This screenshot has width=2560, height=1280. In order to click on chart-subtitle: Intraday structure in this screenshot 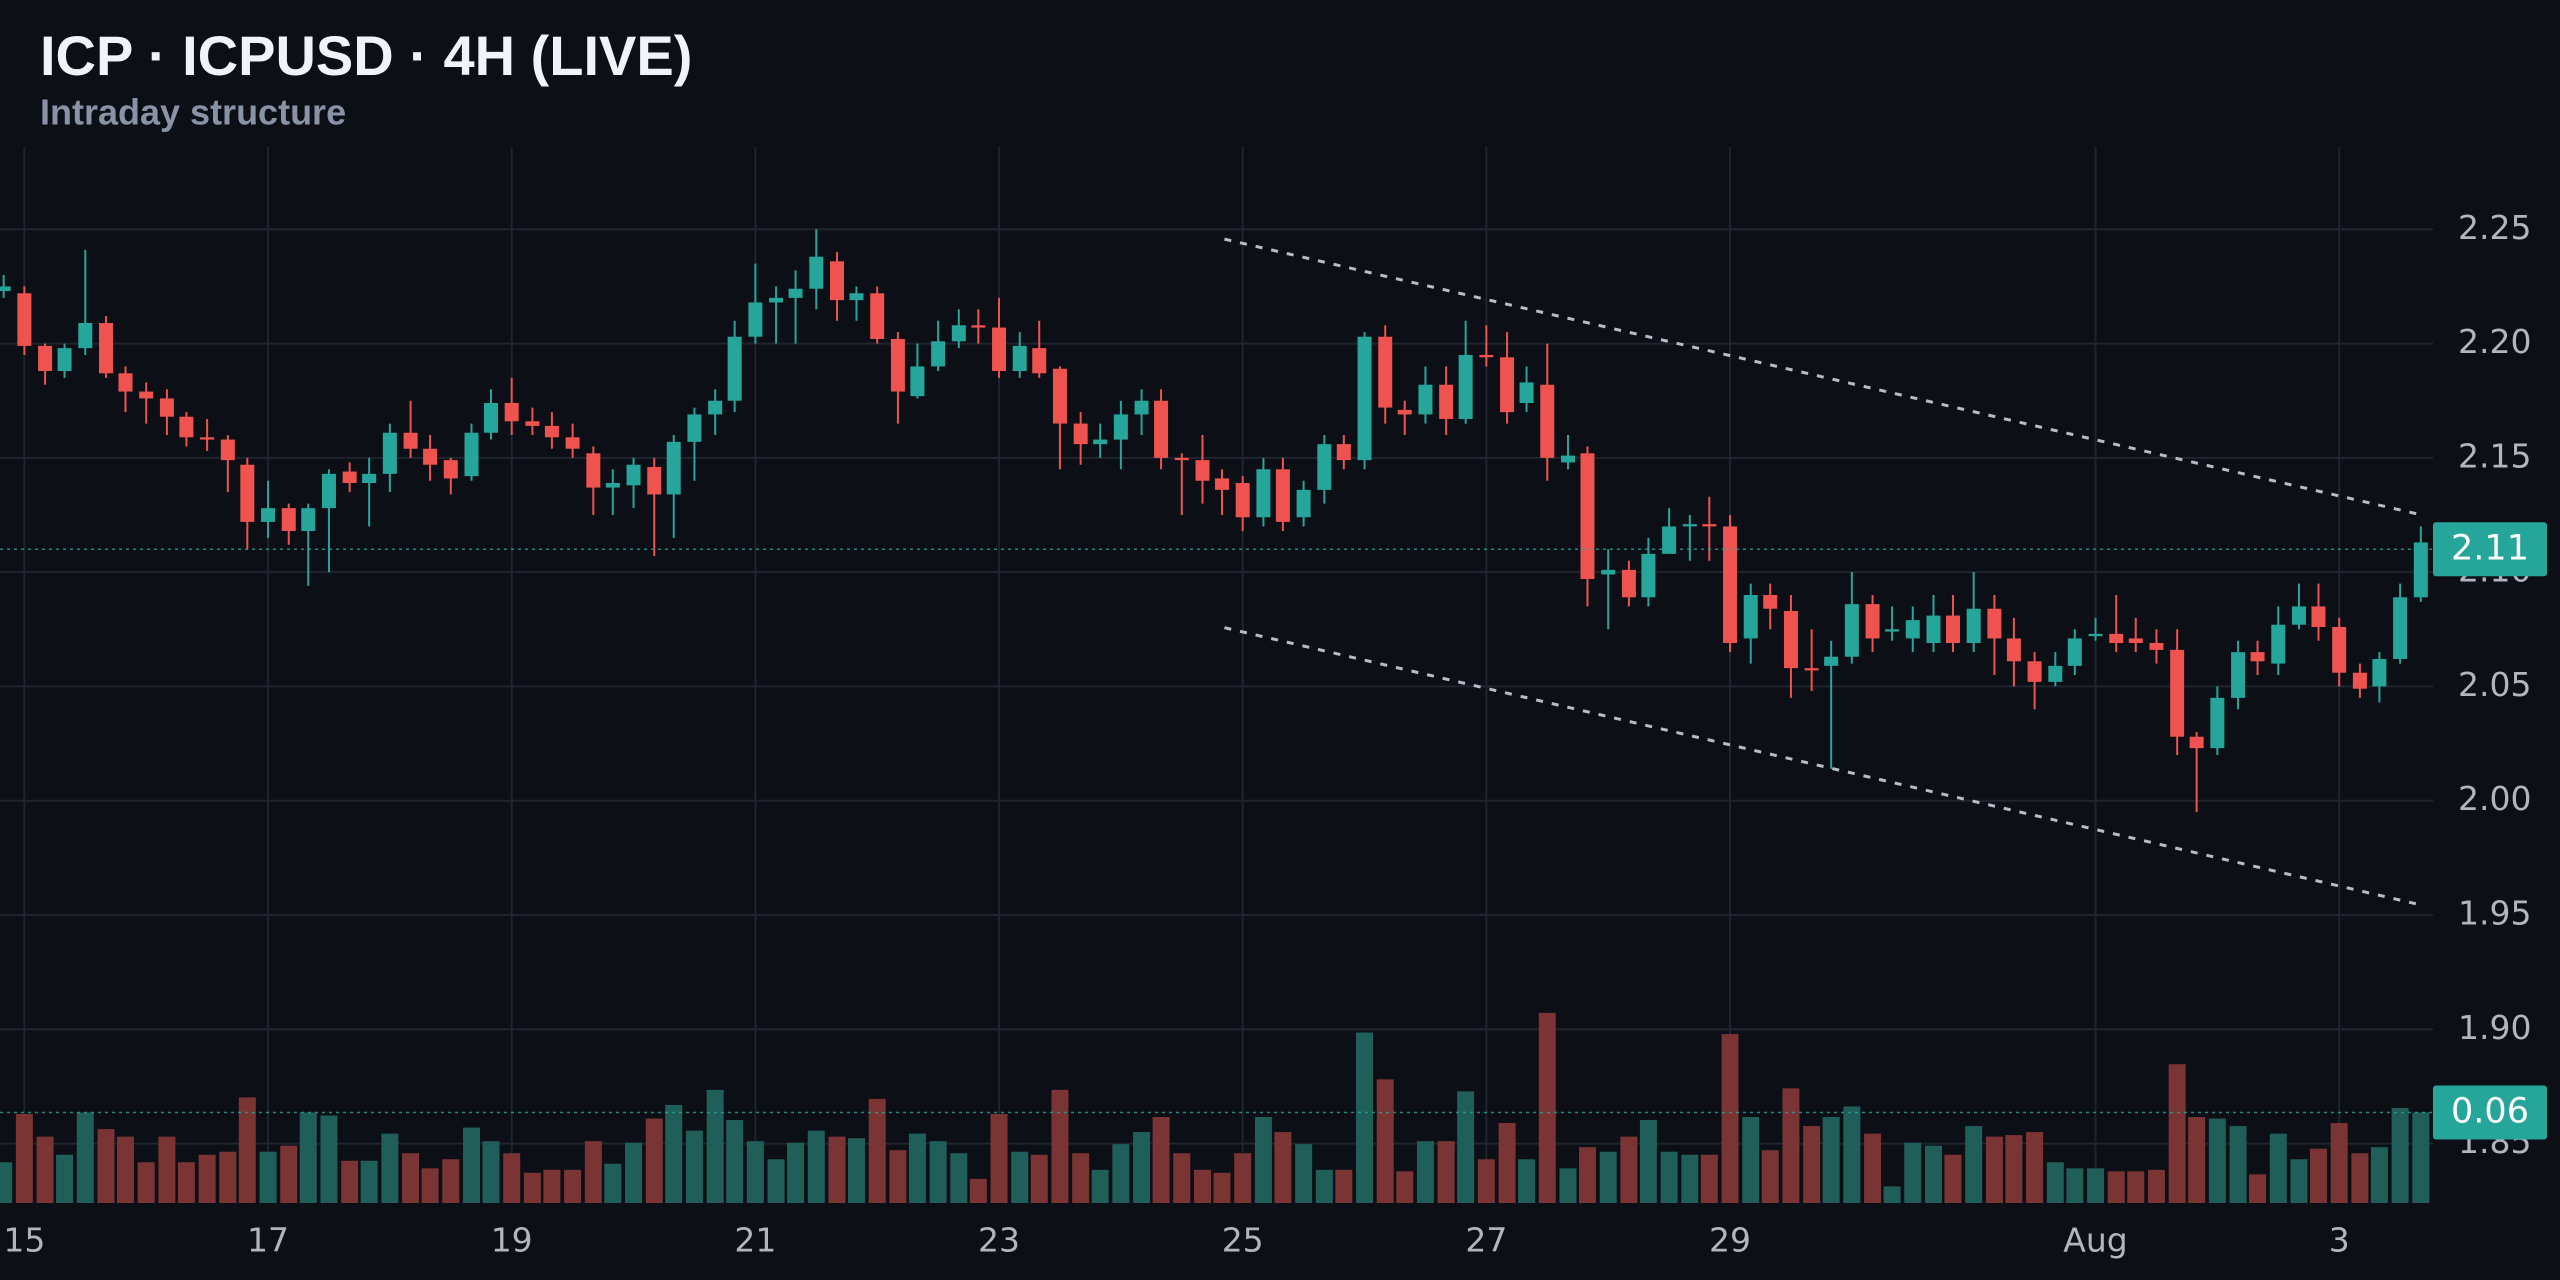, I will do `click(193, 112)`.